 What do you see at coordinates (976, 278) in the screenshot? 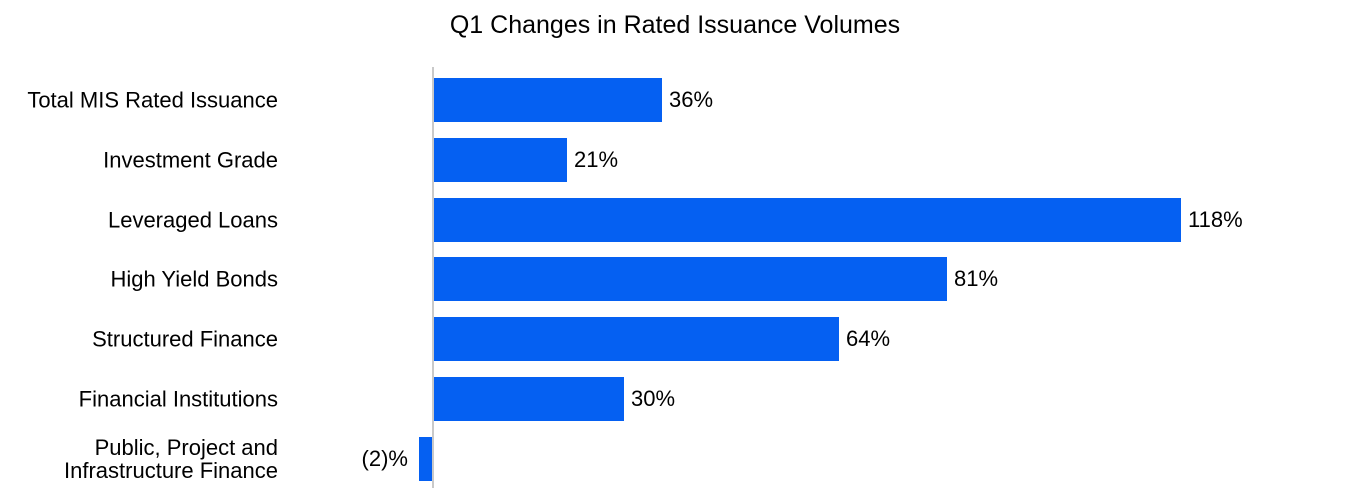
I see `value-label: 81%` at bounding box center [976, 278].